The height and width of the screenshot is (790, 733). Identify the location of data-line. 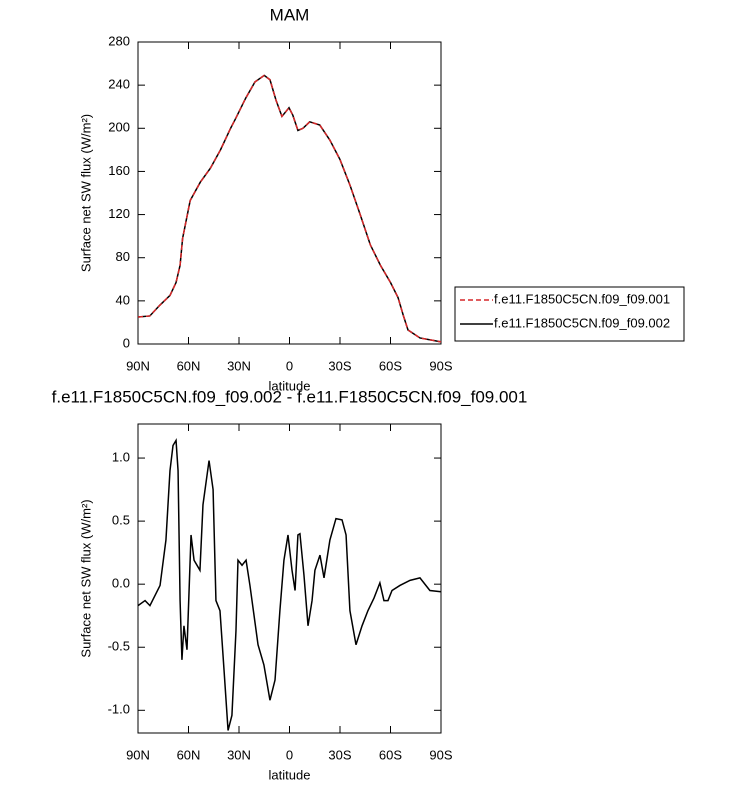
(289, 208).